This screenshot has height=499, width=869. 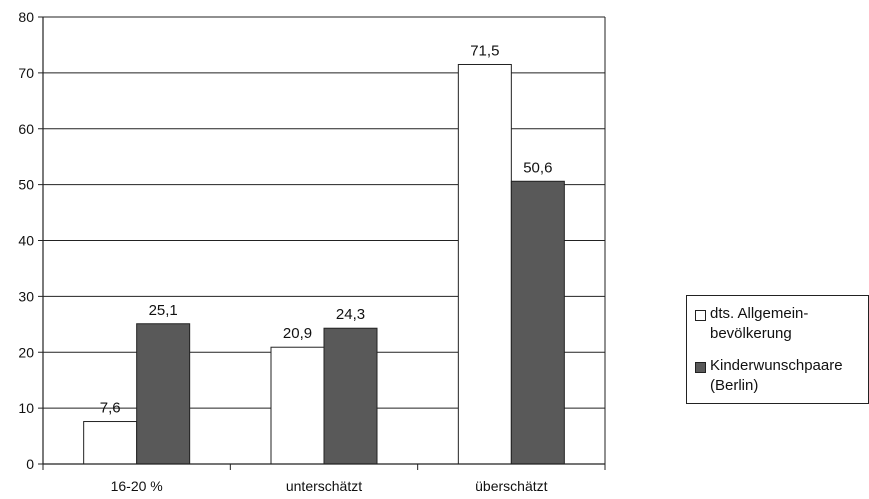 What do you see at coordinates (26, 408) in the screenshot?
I see `y-tick-label: 10` at bounding box center [26, 408].